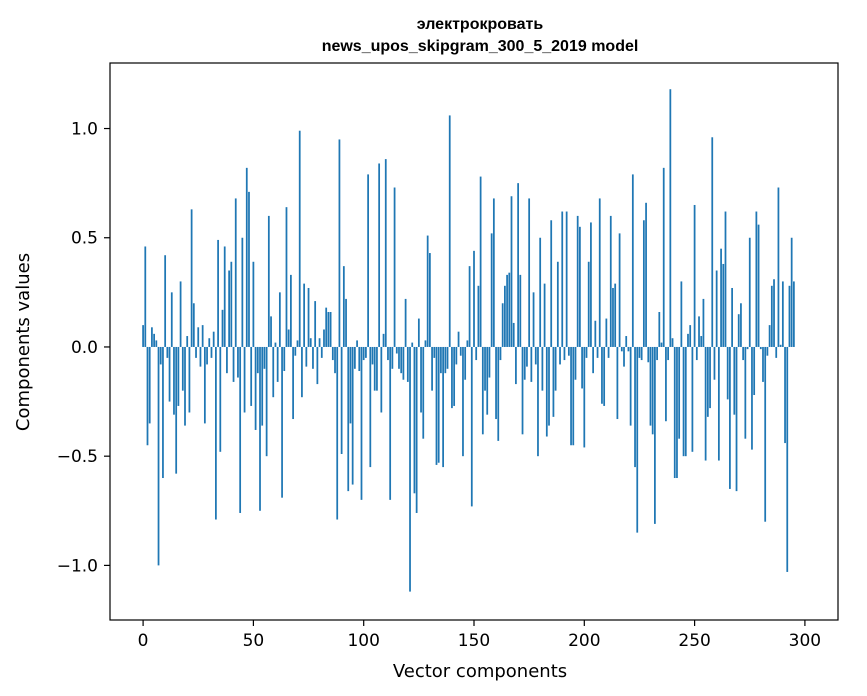 Image resolution: width=867 pixels, height=696 pixels. Describe the element at coordinates (84, 130) in the screenshot. I see `y-tick-label-4: 1.0` at that location.